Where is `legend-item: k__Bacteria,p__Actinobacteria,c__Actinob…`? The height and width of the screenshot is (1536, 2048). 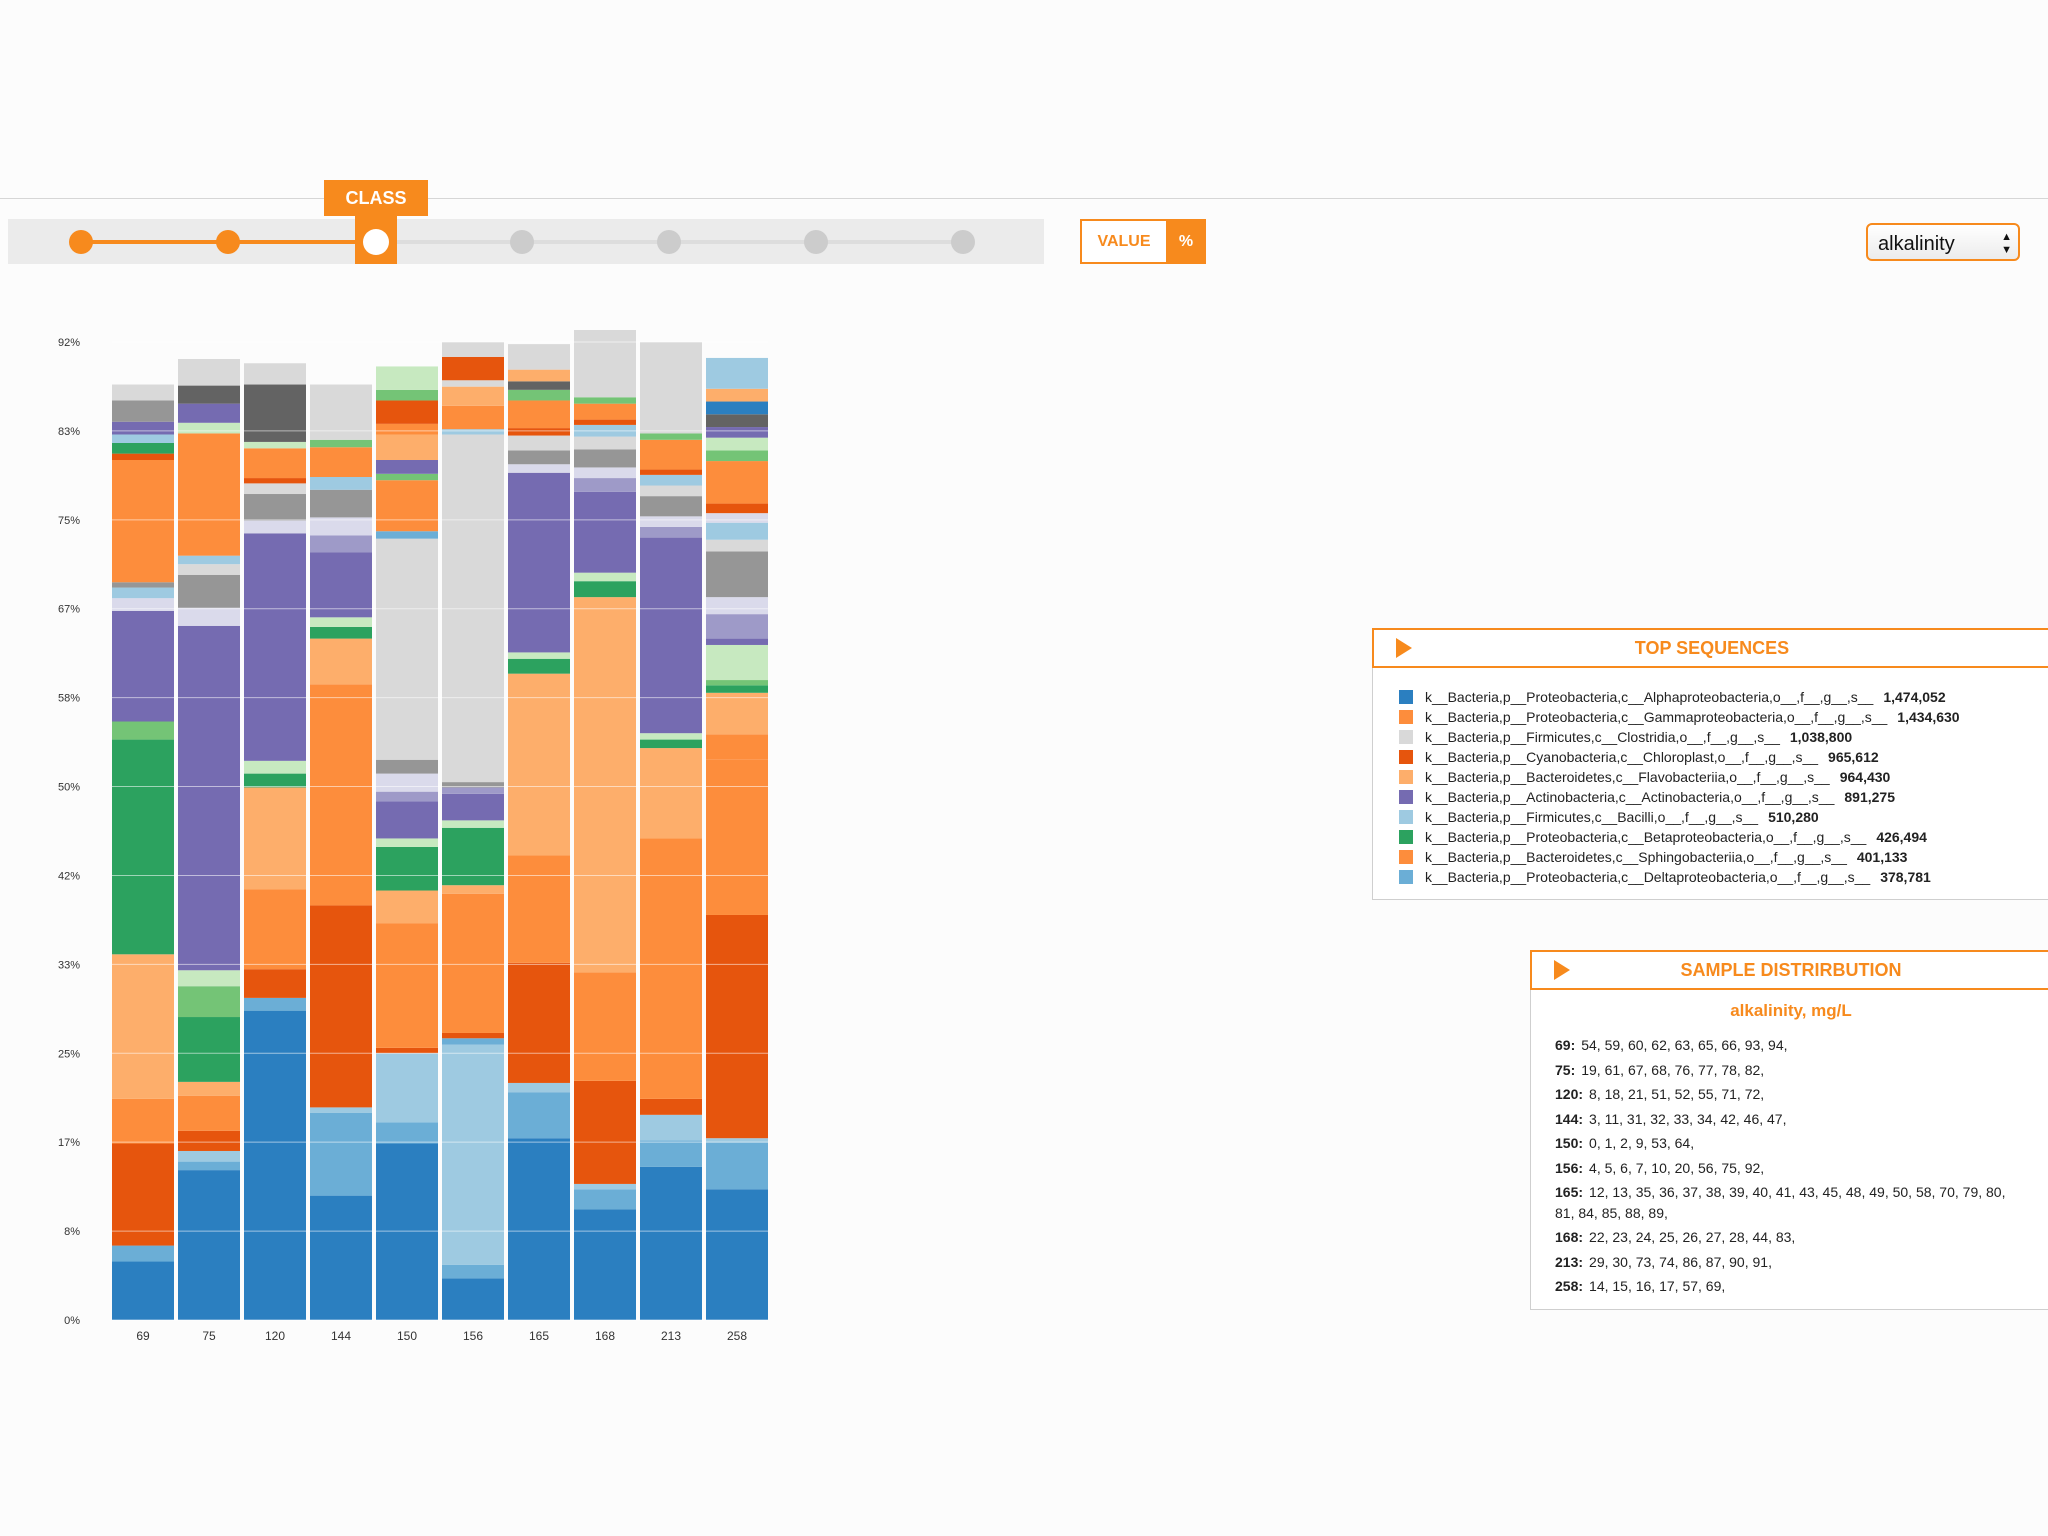 legend-item: k__Bacteria,p__Actinobacteria,c__Actinob… is located at coordinates (1647, 797).